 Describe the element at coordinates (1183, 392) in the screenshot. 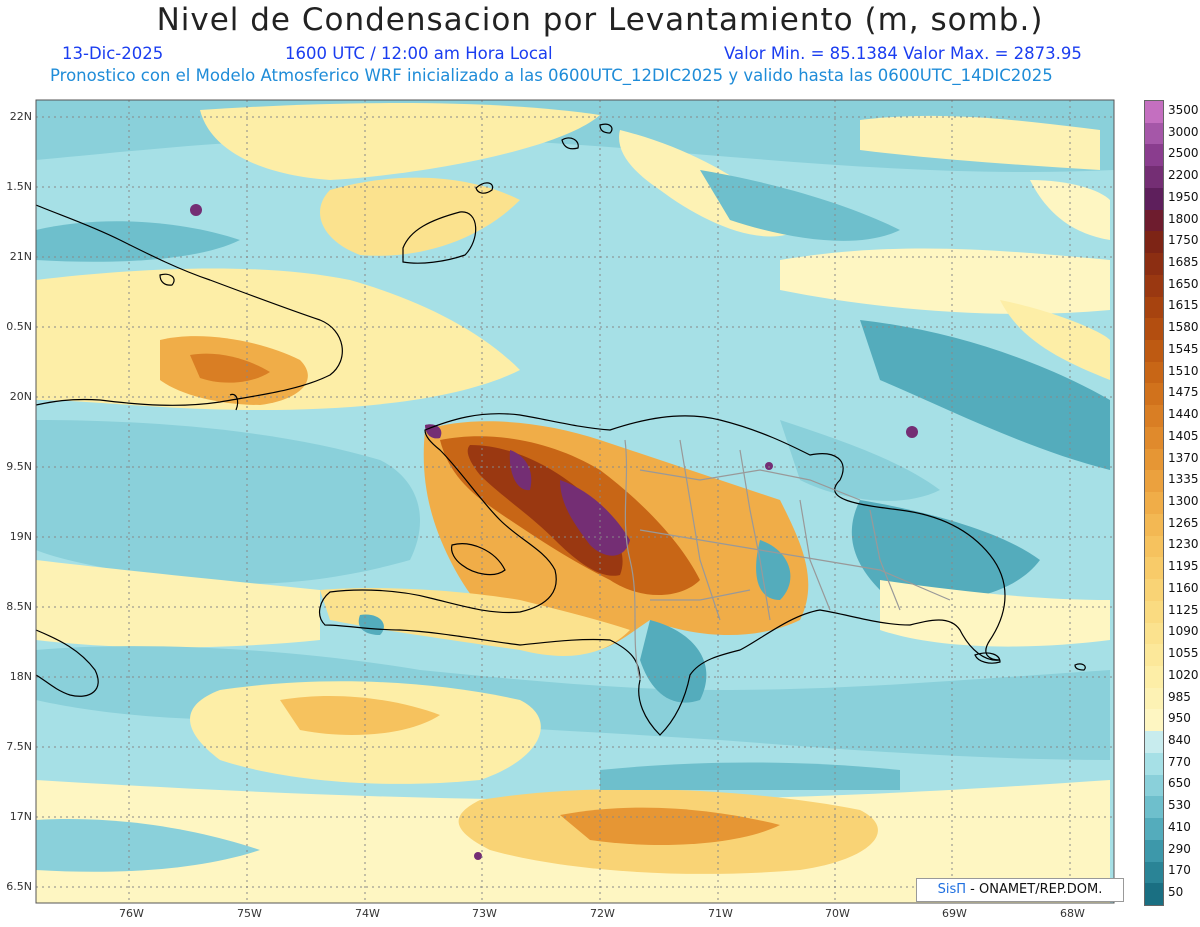

I see `colorbar-label: 1475` at that location.